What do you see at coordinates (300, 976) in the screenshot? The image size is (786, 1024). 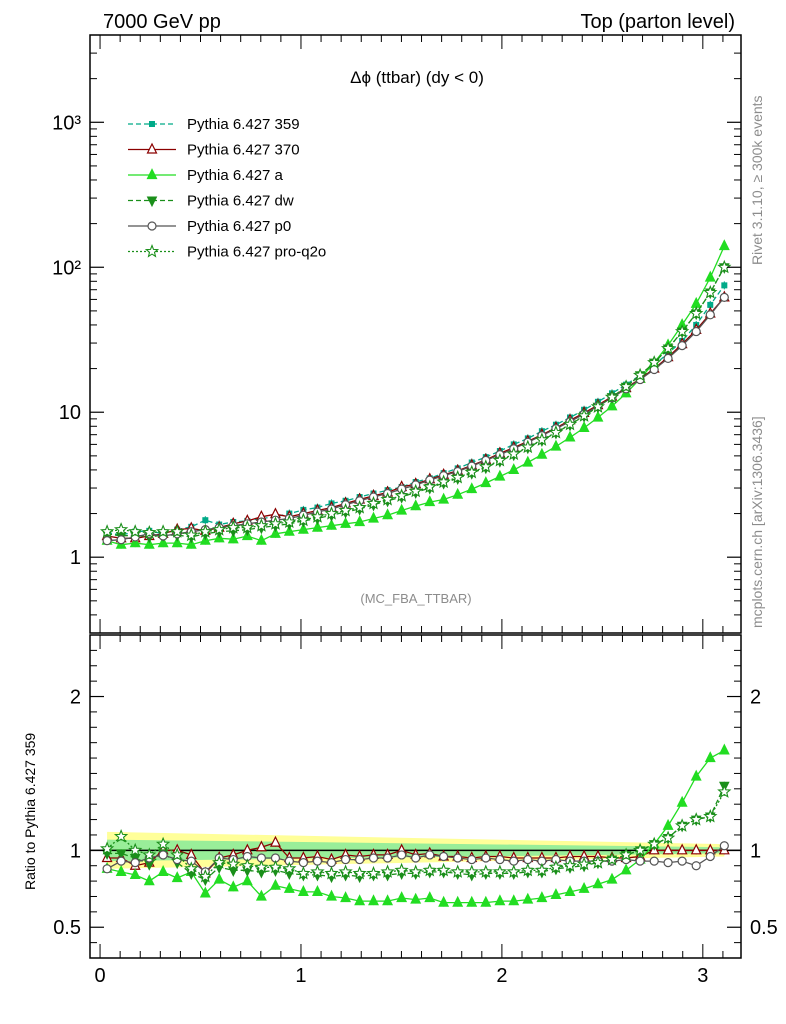 I see `x-tick-label: 1` at bounding box center [300, 976].